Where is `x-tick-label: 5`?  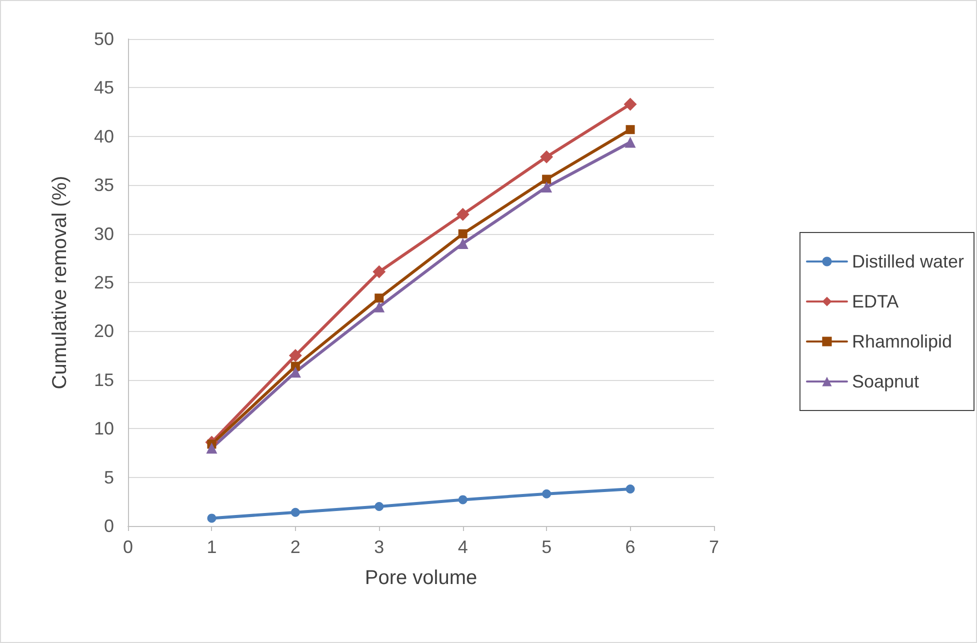
x-tick-label: 5 is located at coordinates (547, 547).